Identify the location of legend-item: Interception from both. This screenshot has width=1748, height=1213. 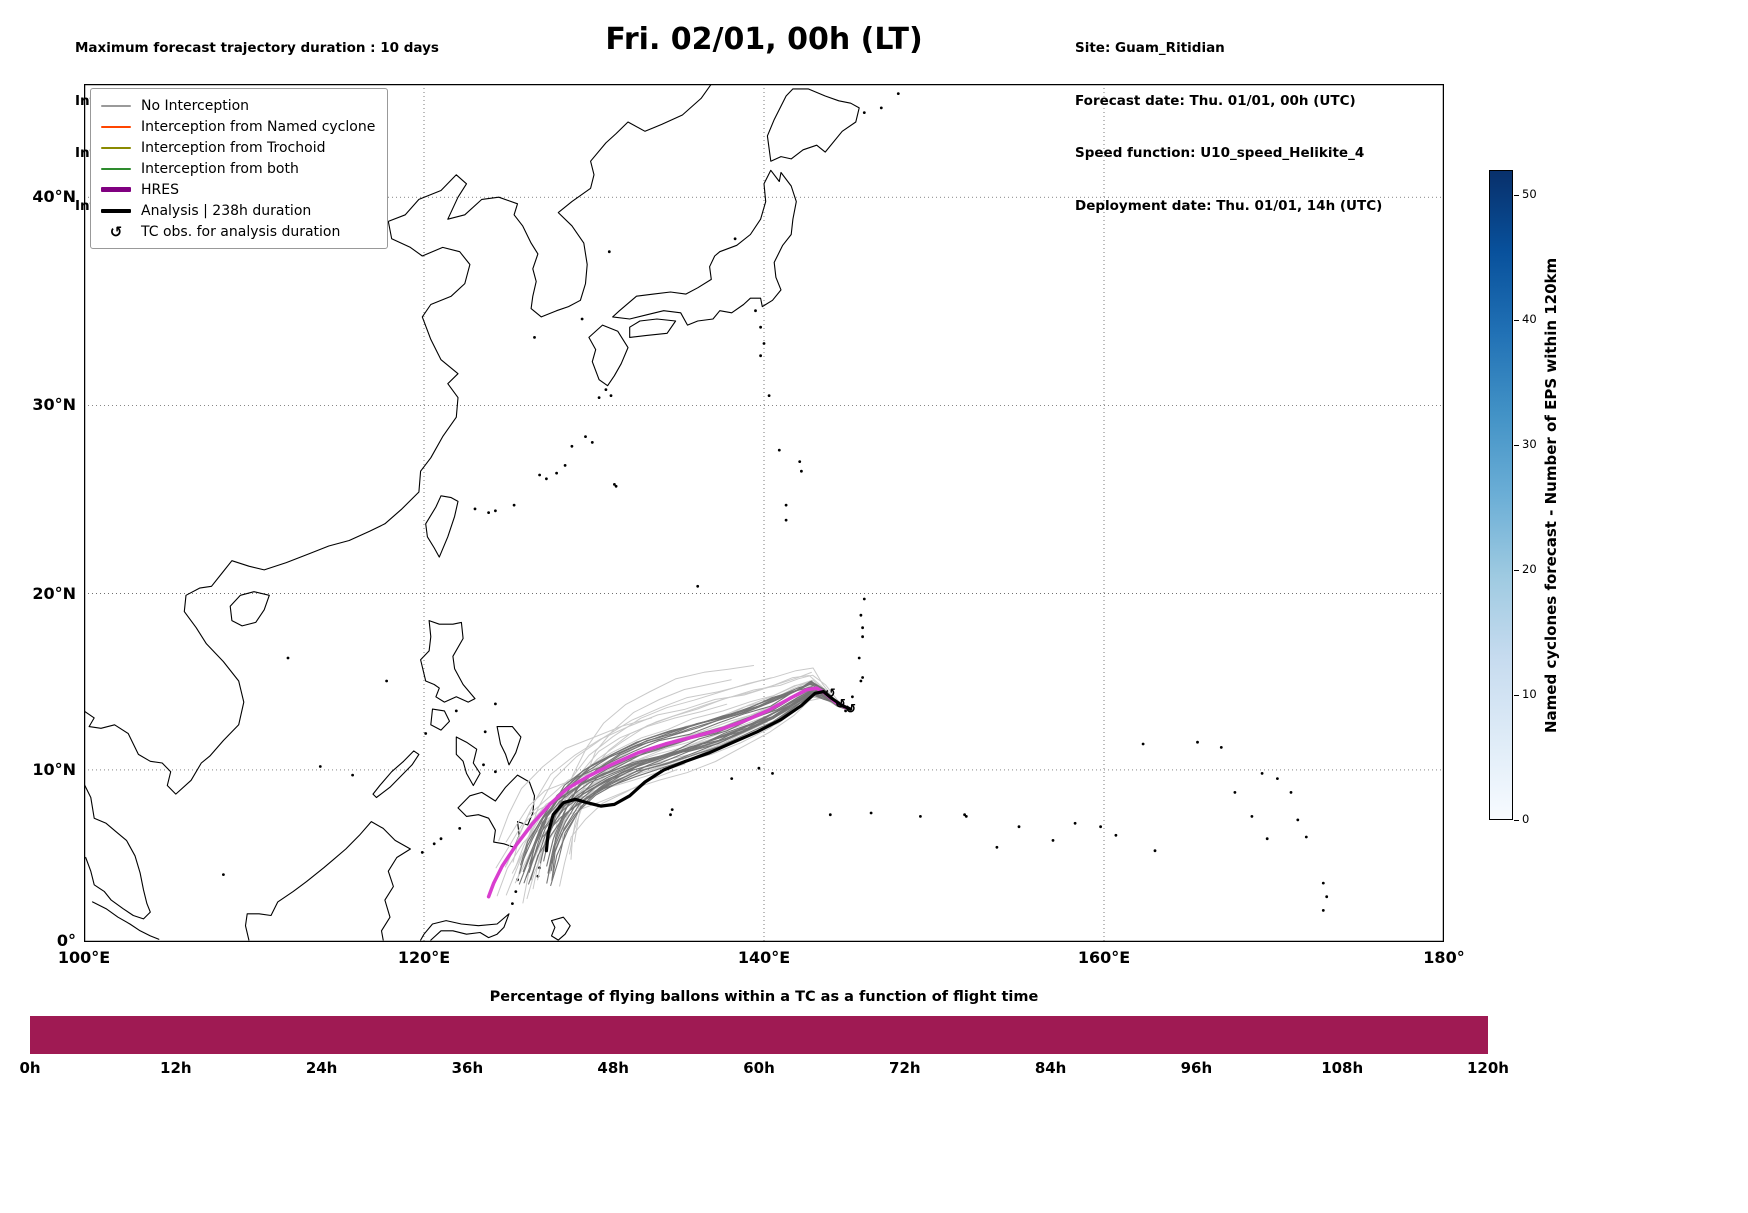
(238, 168).